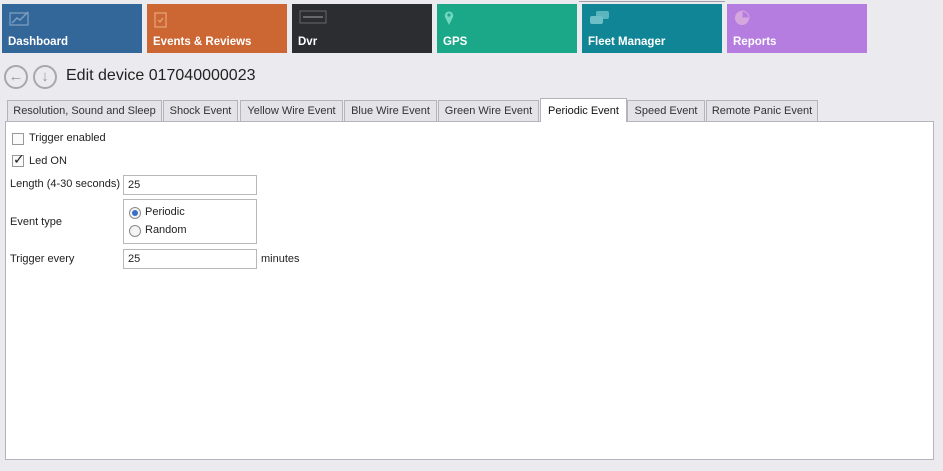 The height and width of the screenshot is (471, 943). What do you see at coordinates (762, 111) in the screenshot?
I see `tab-remote-panic-event: Remote Panic Event` at bounding box center [762, 111].